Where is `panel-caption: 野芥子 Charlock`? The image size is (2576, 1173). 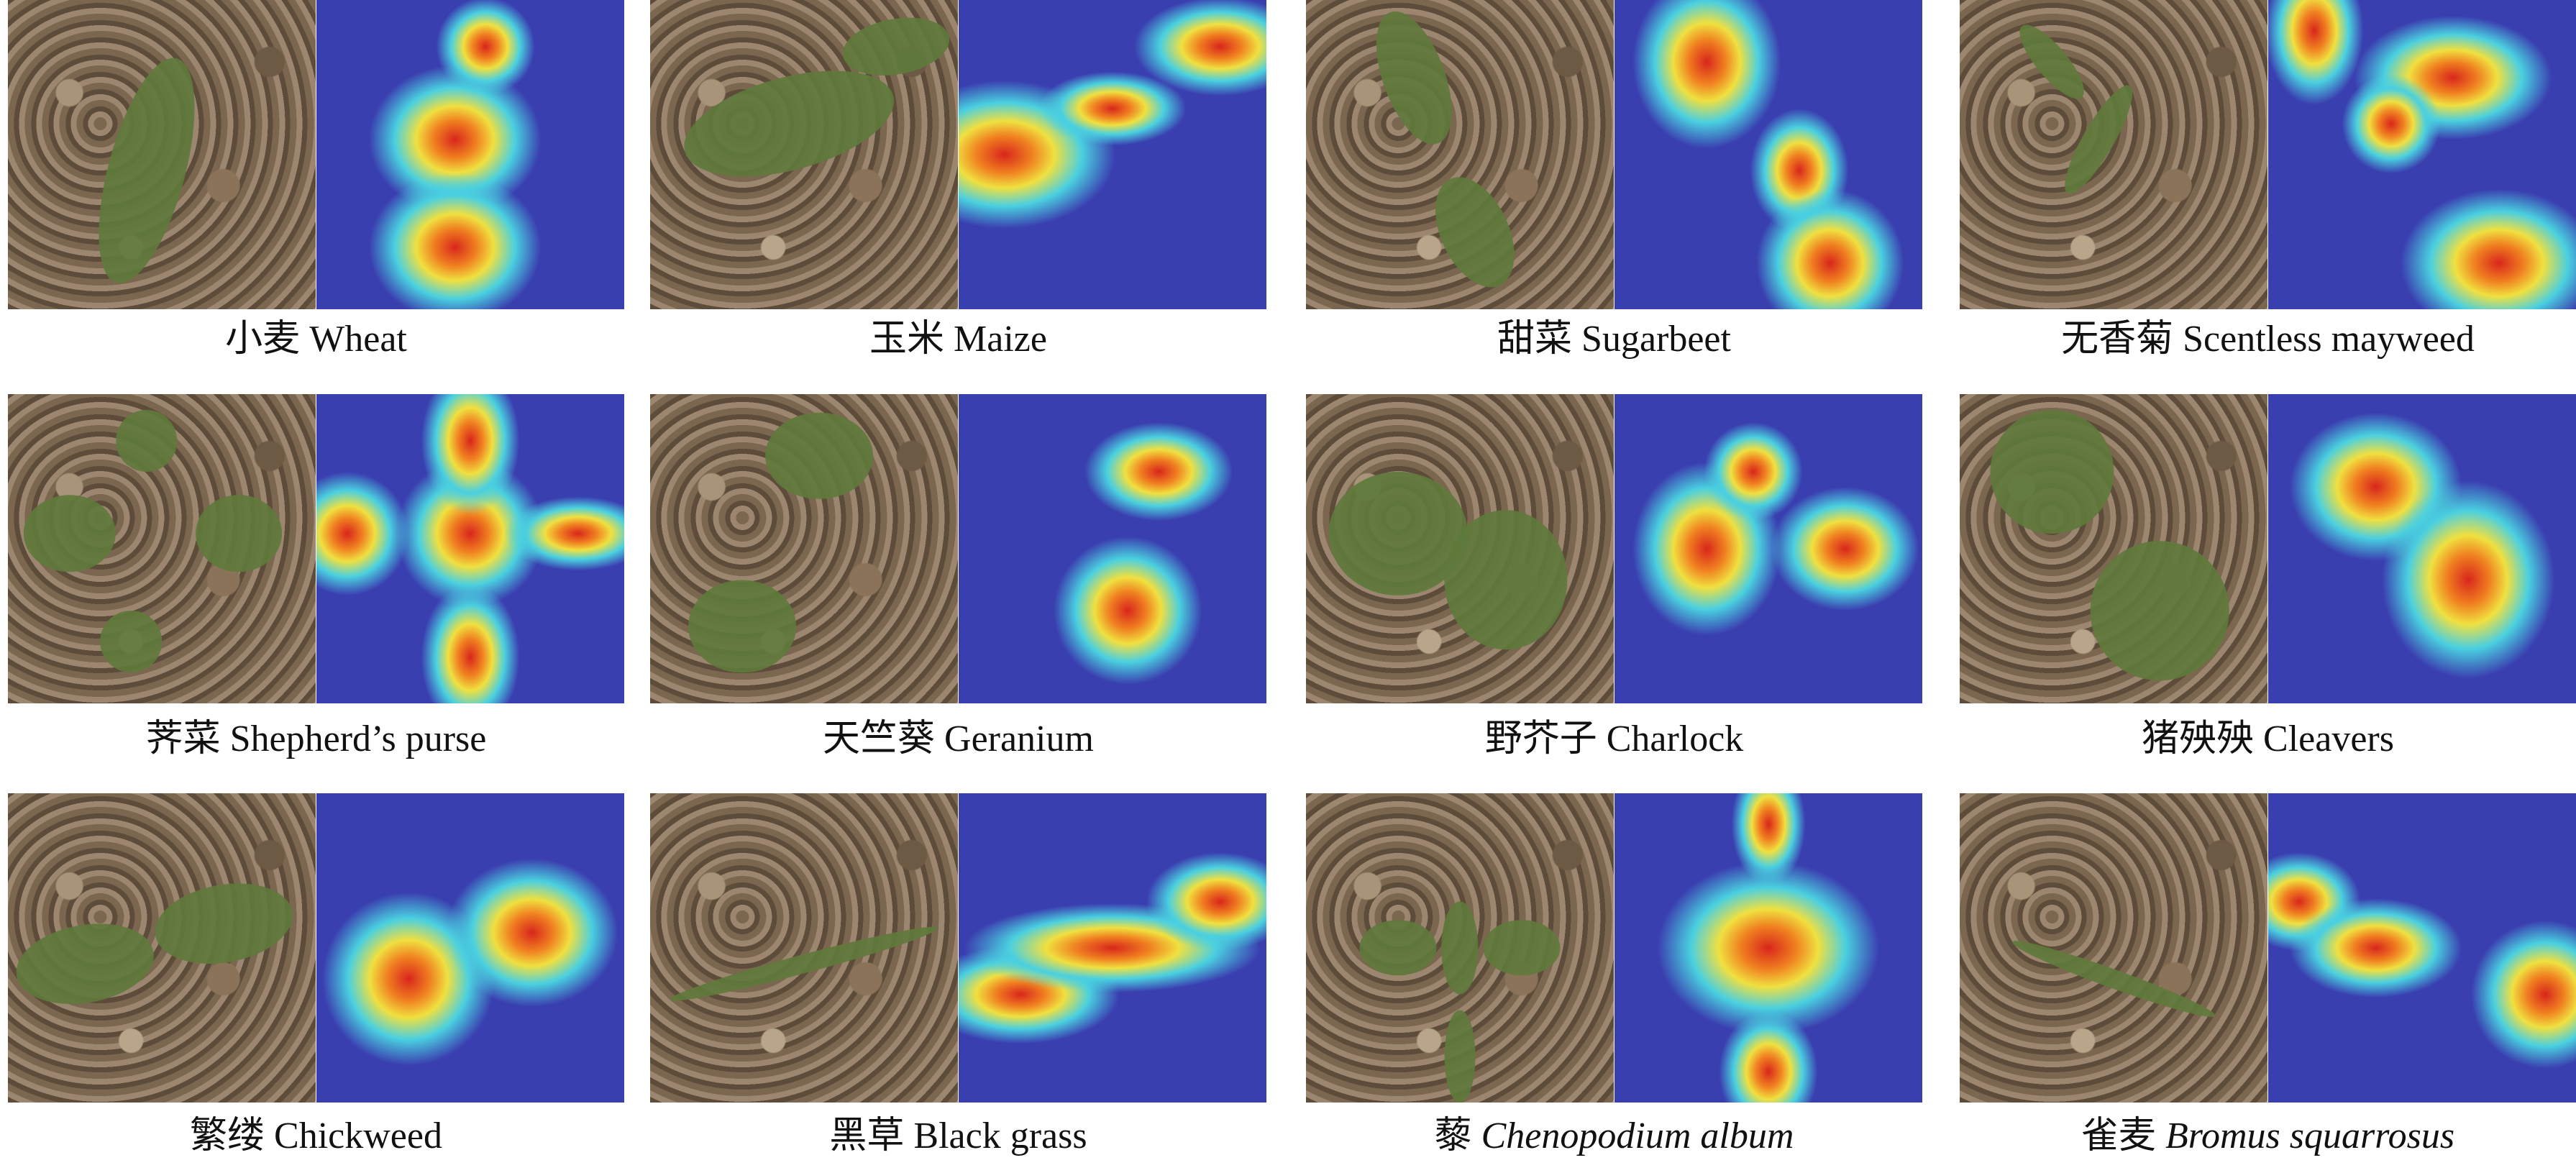 panel-caption: 野芥子 Charlock is located at coordinates (1614, 735).